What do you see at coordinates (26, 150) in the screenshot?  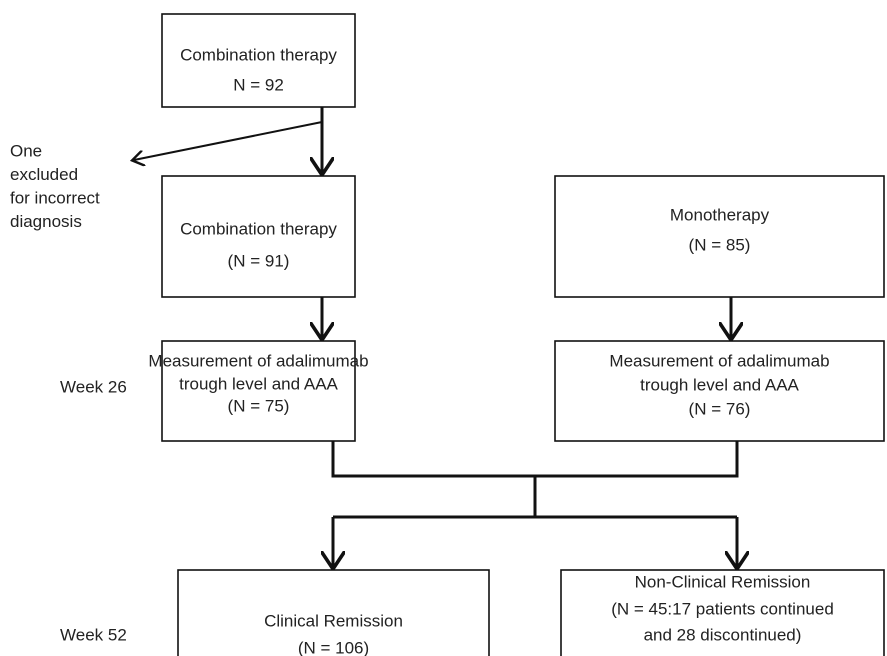 I see `exclusion-text: One` at bounding box center [26, 150].